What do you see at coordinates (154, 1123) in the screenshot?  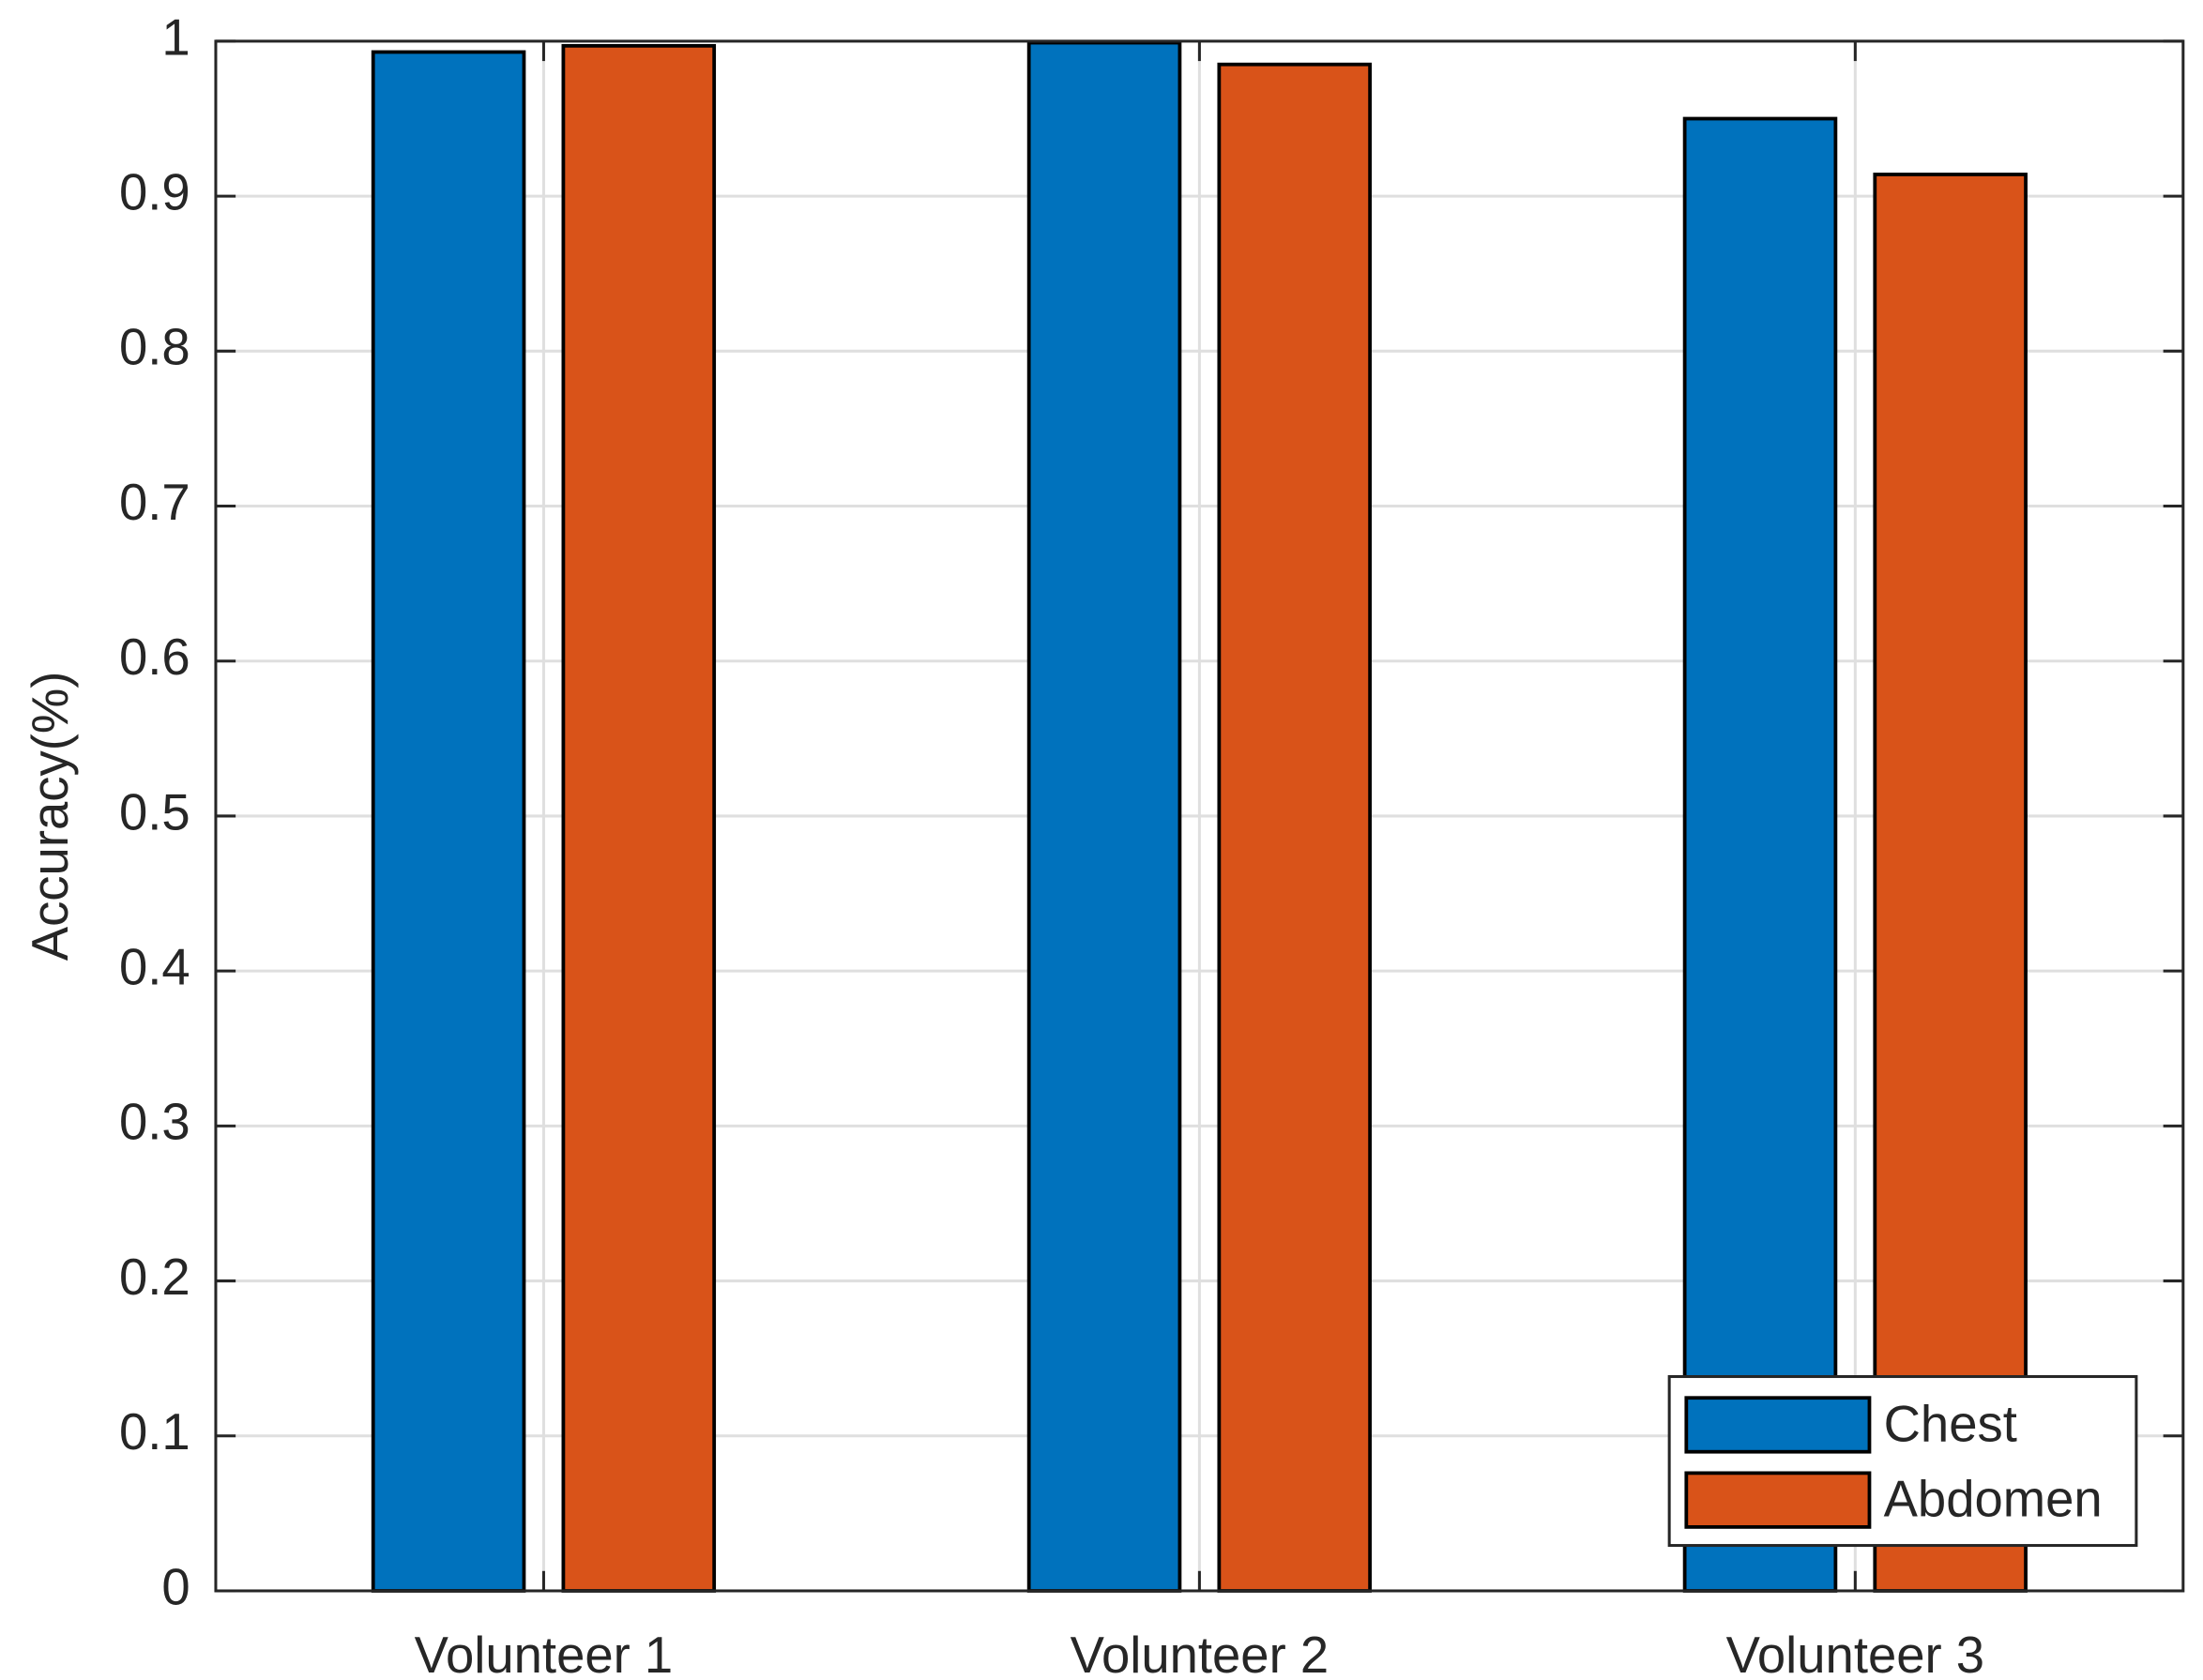 I see `y-tick-label: 0.3` at bounding box center [154, 1123].